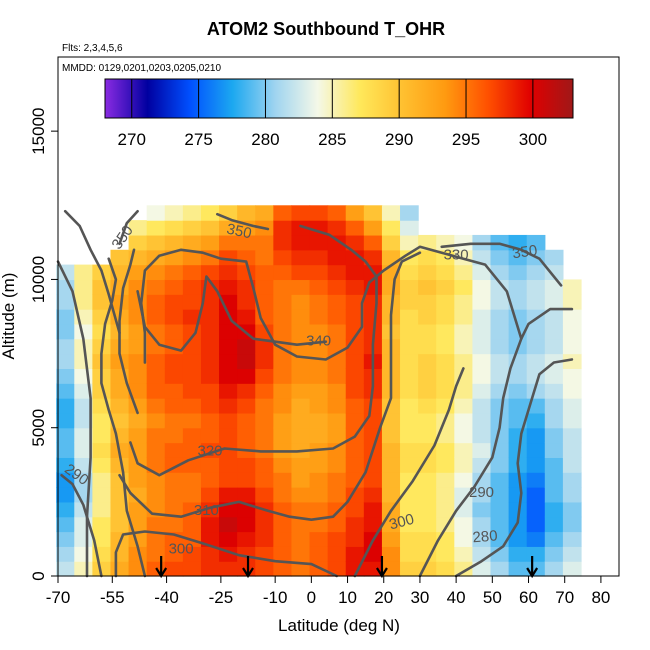 This screenshot has height=650, width=650. I want to click on flights-text: Flts: 2,3,4,5,6, so click(92, 48).